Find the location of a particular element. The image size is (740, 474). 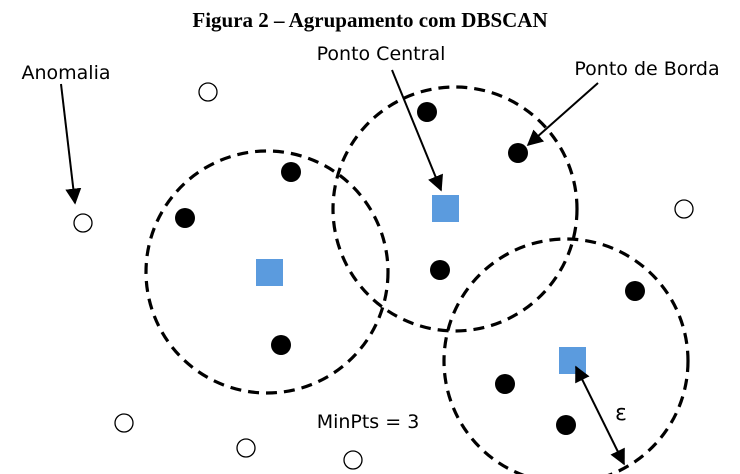

anomaly-arrow is located at coordinates (71, 144).